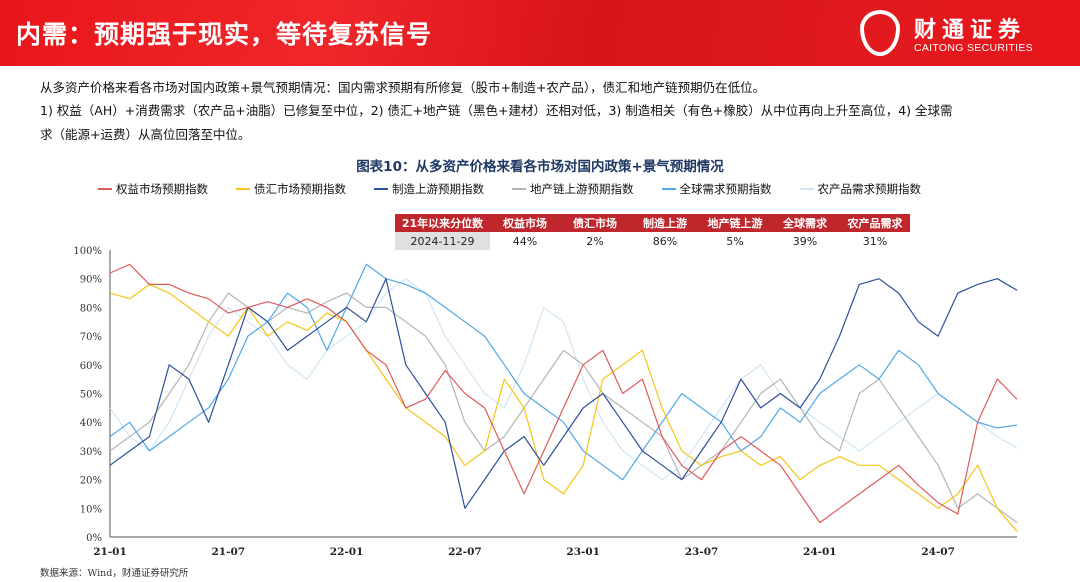  I want to click on x-tick-label: 24-01, so click(820, 552).